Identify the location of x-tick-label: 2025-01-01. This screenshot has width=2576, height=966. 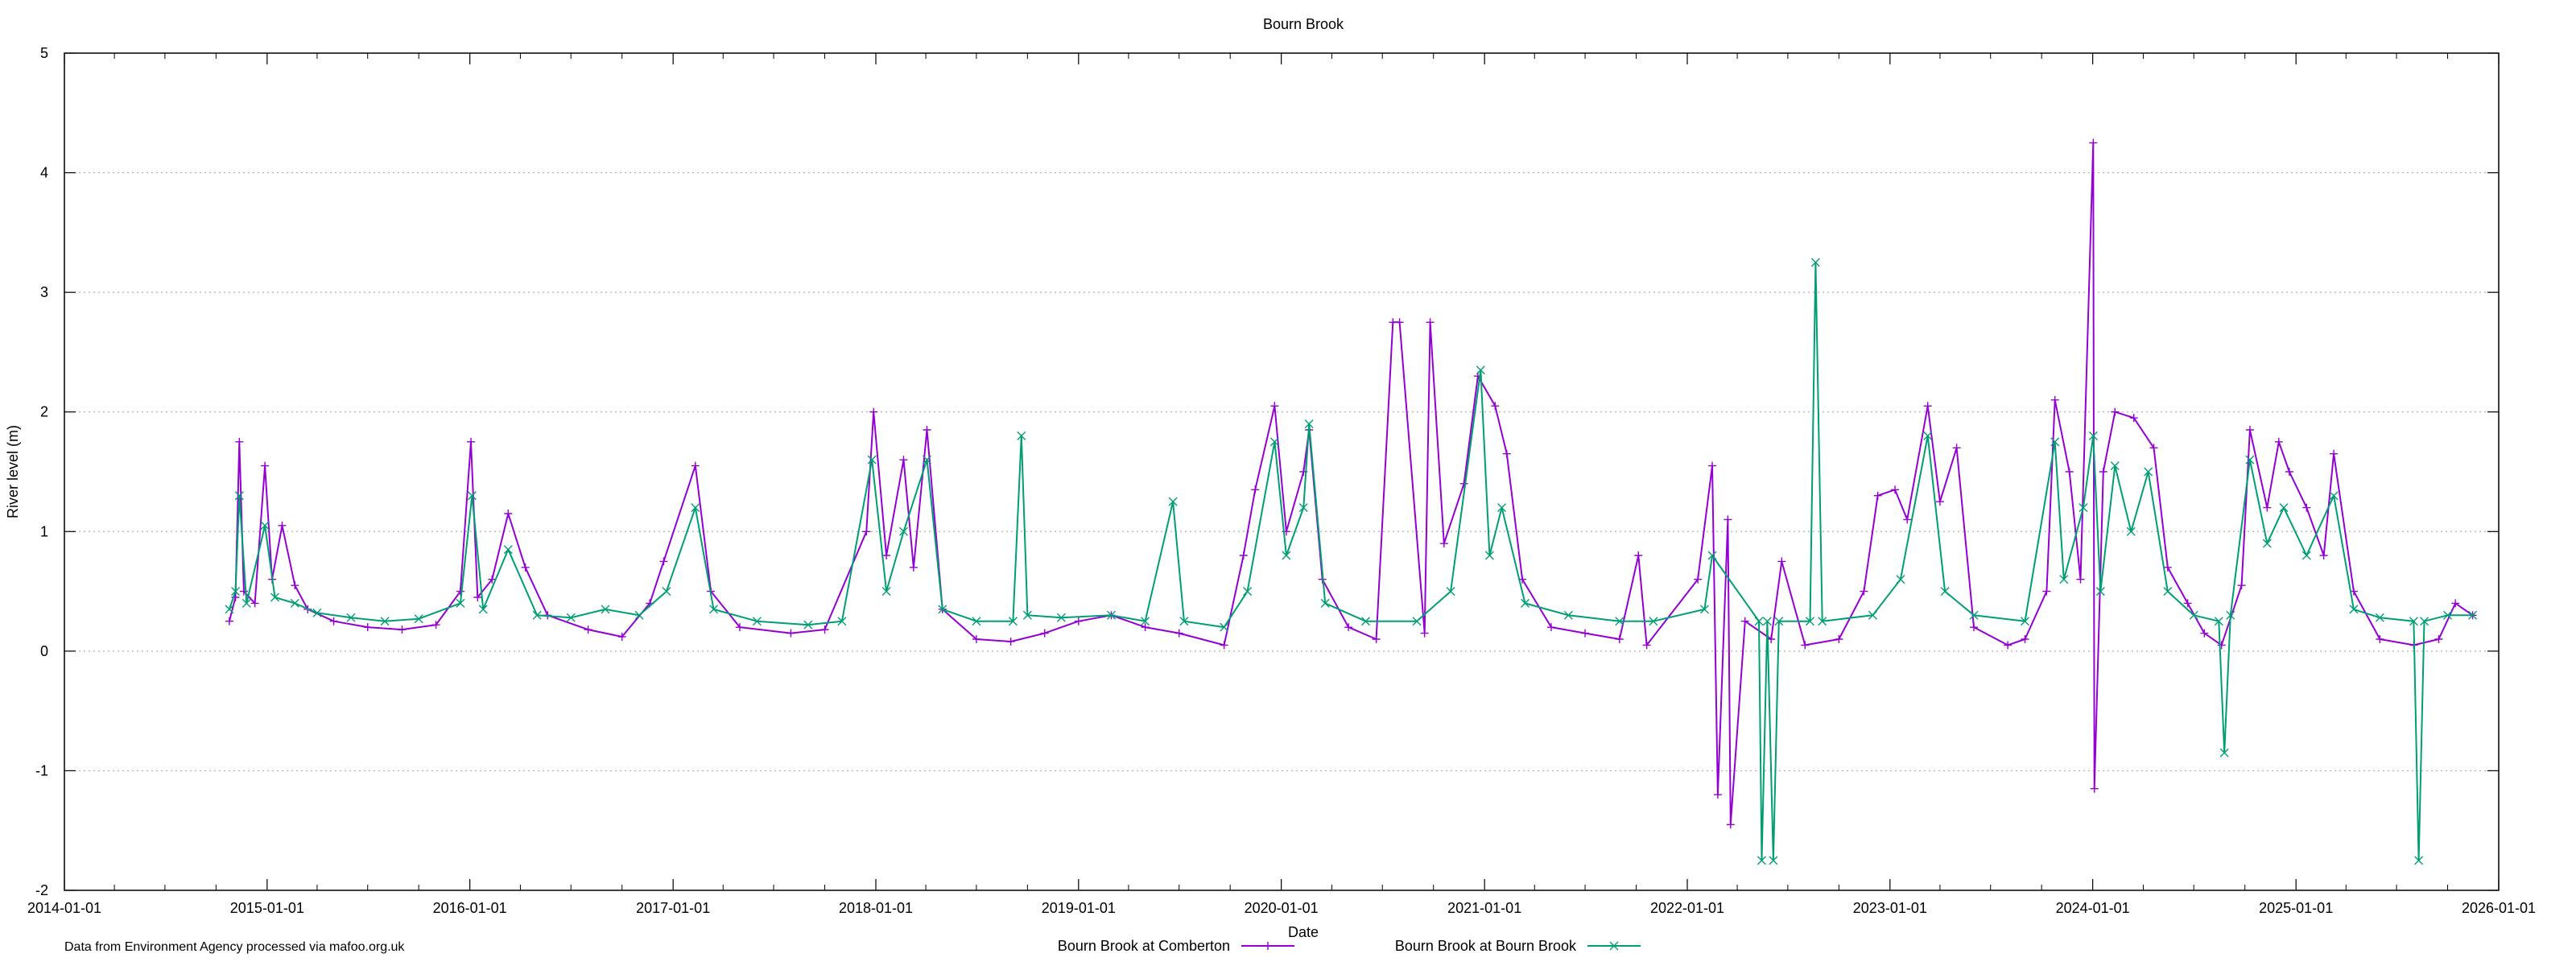
(2296, 908).